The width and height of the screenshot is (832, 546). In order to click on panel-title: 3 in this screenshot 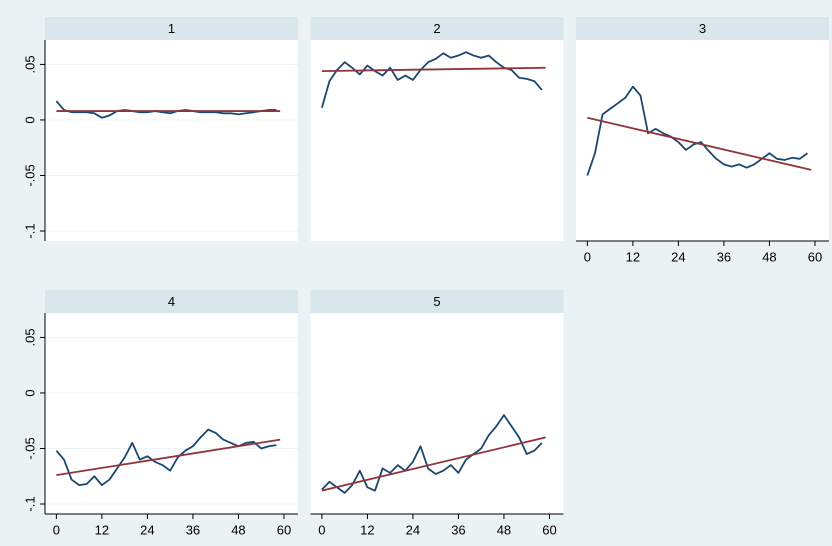, I will do `click(702, 28)`.